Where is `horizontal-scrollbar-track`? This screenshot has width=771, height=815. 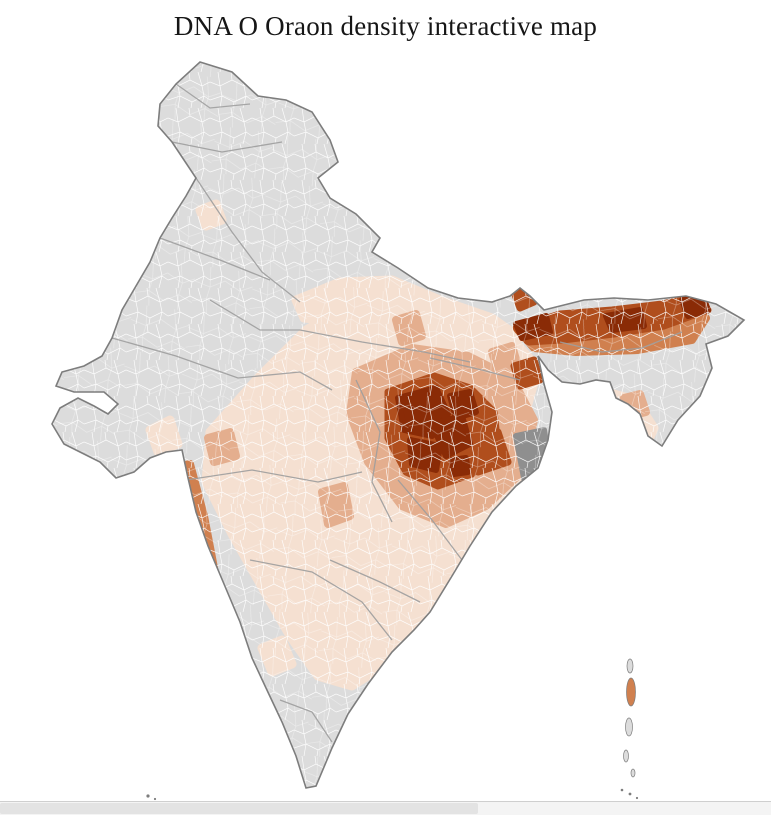 horizontal-scrollbar-track is located at coordinates (385, 808).